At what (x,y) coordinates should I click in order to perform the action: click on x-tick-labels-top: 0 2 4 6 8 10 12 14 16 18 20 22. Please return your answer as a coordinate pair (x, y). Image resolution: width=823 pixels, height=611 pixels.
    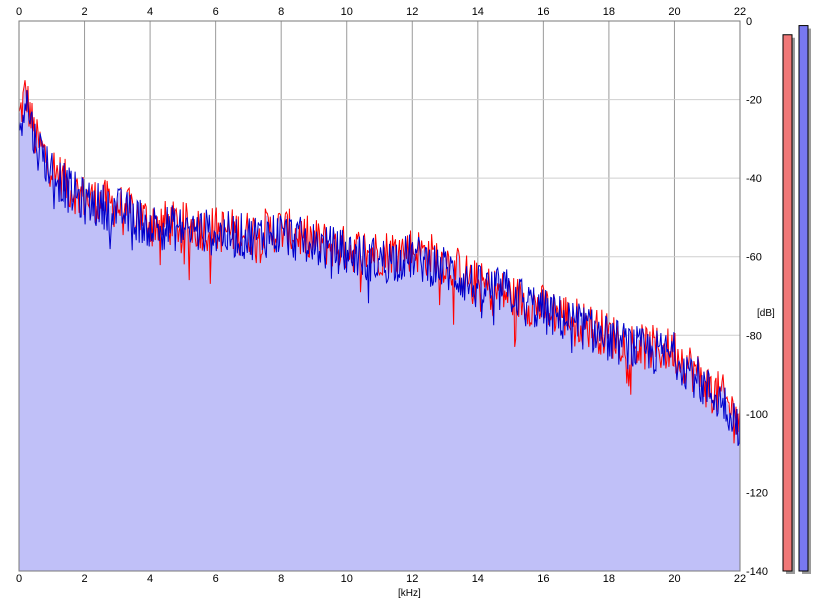
    Looking at the image, I should click on (381, 12).